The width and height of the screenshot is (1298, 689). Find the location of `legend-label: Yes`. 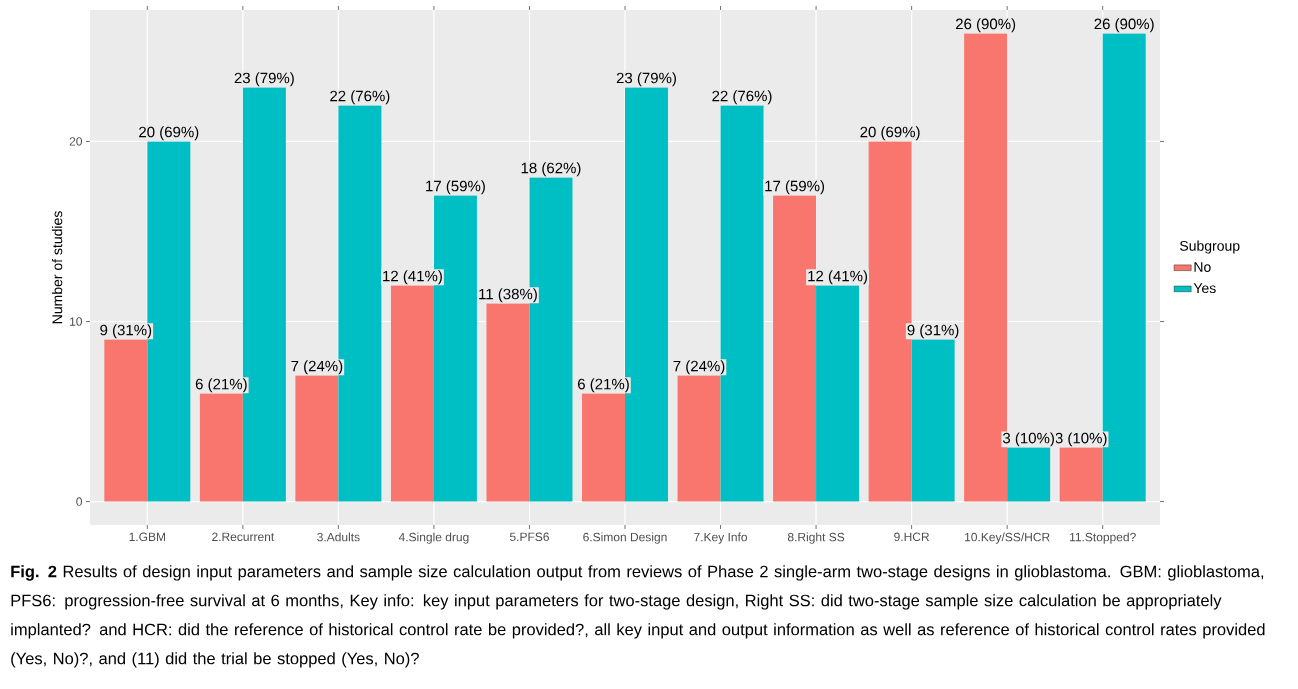

legend-label: Yes is located at coordinates (1204, 288).